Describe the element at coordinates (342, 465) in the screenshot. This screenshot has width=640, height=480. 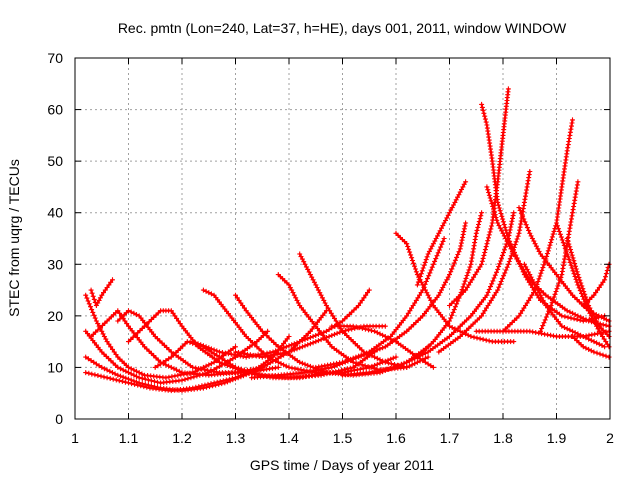
I see `x-axis-label: GPS time / Days of year 2011` at that location.